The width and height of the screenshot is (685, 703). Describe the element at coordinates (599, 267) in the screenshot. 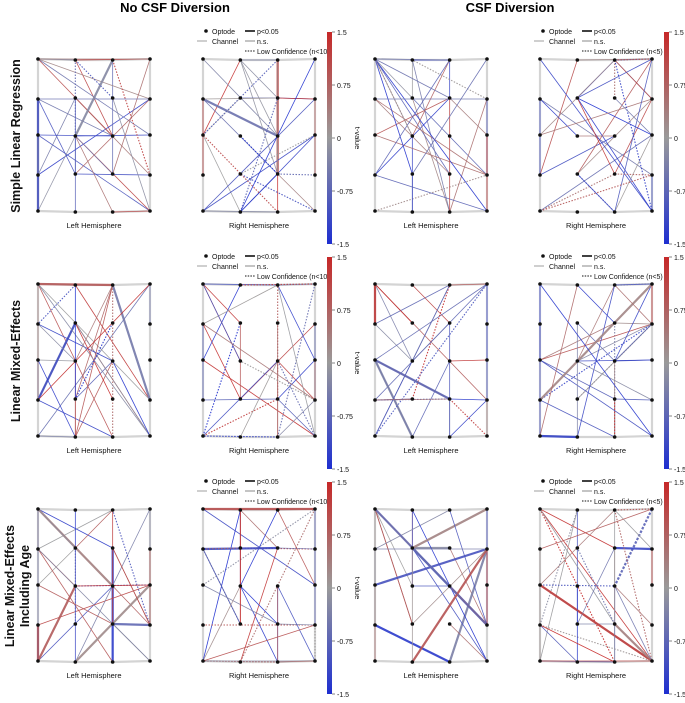

I see `legend-ns-label: n.s.` at that location.